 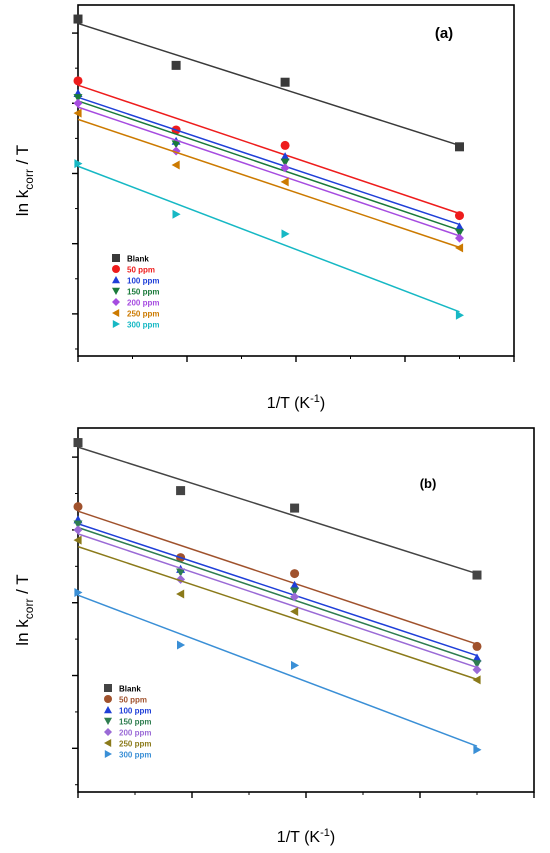 What do you see at coordinates (428, 483) in the screenshot?
I see `panel-label: (b)` at bounding box center [428, 483].